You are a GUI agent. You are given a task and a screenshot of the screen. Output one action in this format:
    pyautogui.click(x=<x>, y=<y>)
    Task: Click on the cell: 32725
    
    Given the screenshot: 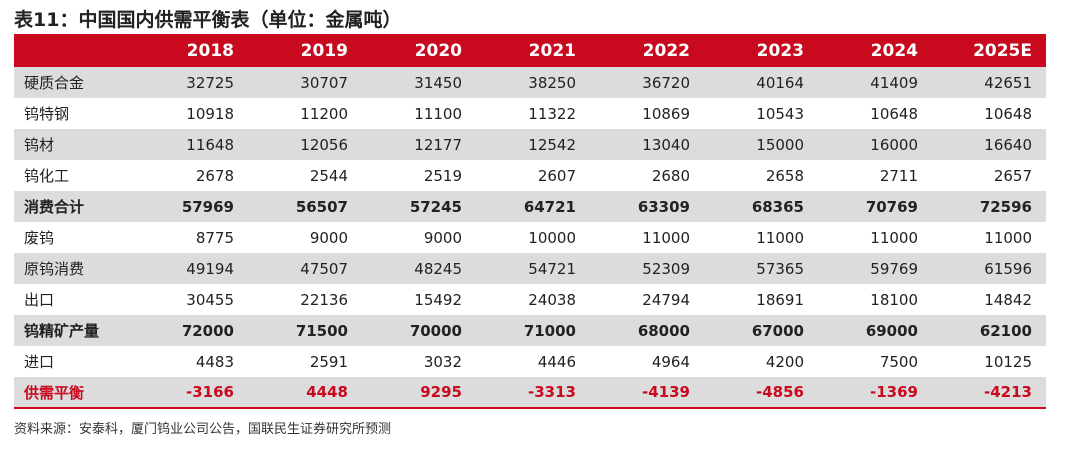 What is the action you would take?
    pyautogui.click(x=210, y=82)
    